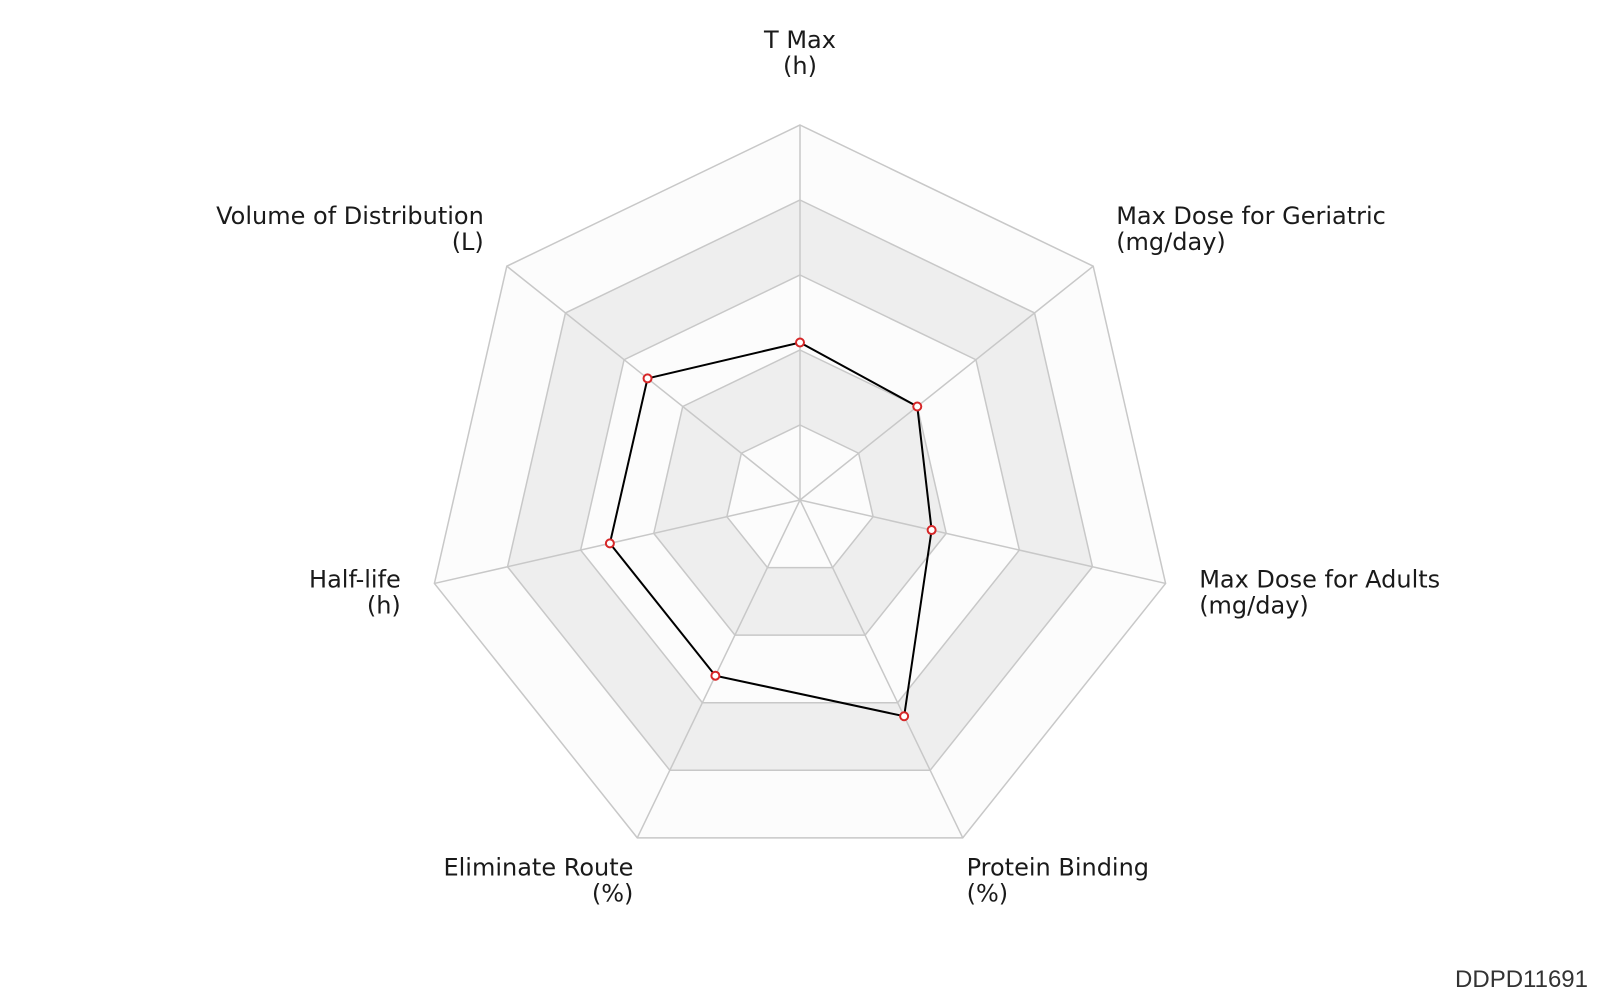 The height and width of the screenshot is (1000, 1600). What do you see at coordinates (355, 580) in the screenshot?
I see `axis-label-name: Half-life` at bounding box center [355, 580].